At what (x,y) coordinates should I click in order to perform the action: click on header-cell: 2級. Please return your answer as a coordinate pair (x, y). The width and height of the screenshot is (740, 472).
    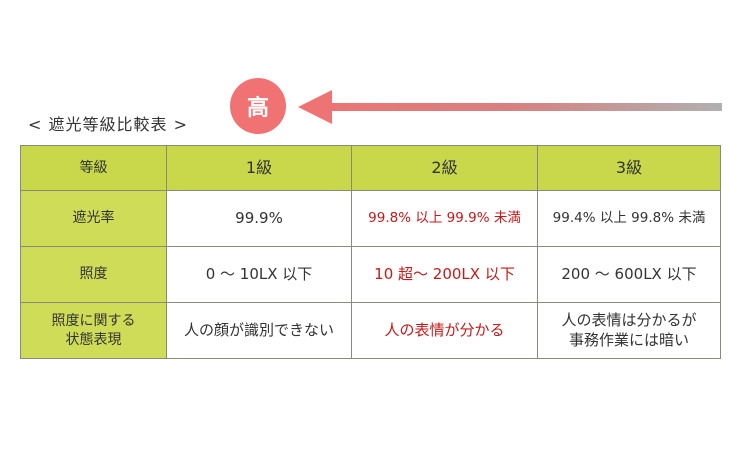
    Looking at the image, I should click on (444, 168).